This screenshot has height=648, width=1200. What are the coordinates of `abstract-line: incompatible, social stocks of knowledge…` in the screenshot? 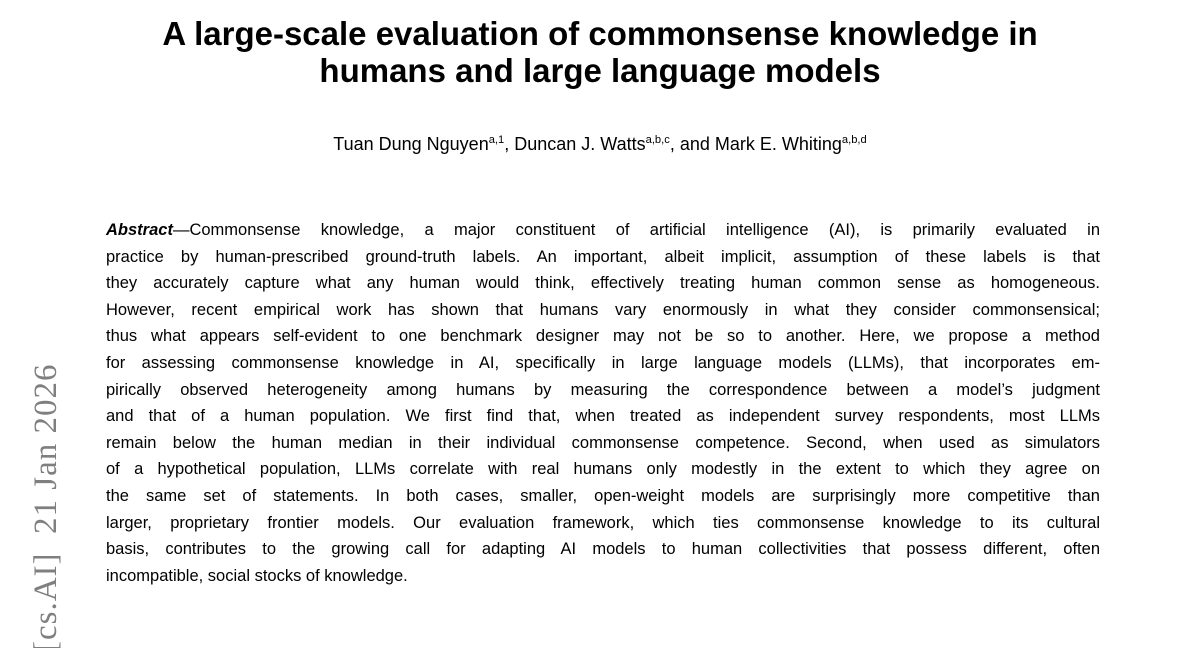 It's located at (257, 575).